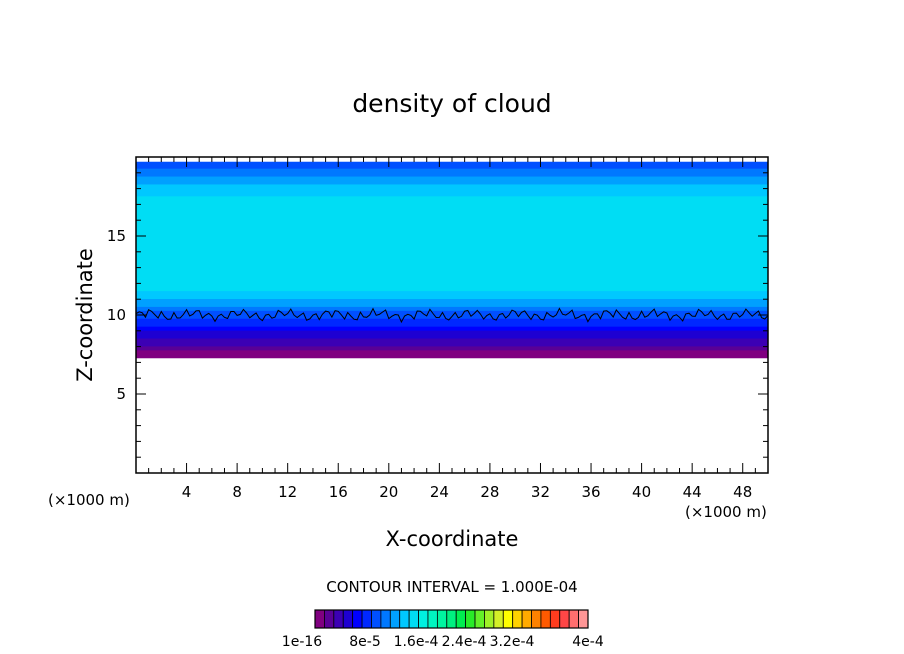 The image size is (904, 654). Describe the element at coordinates (121, 394) in the screenshot. I see `y-tick-label: 5` at that location.